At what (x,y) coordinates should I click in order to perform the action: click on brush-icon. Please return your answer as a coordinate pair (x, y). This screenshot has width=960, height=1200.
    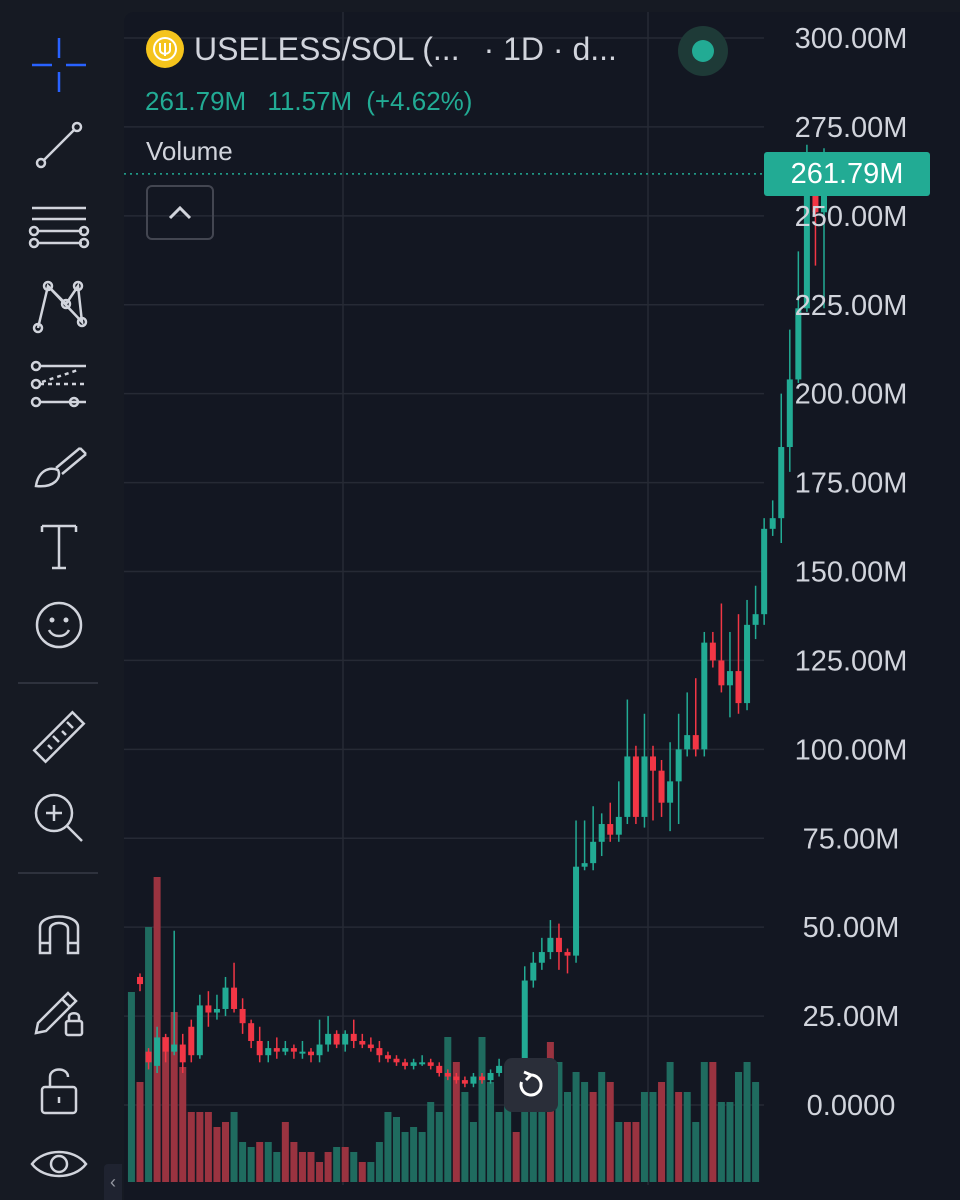
    Looking at the image, I should click on (59, 465).